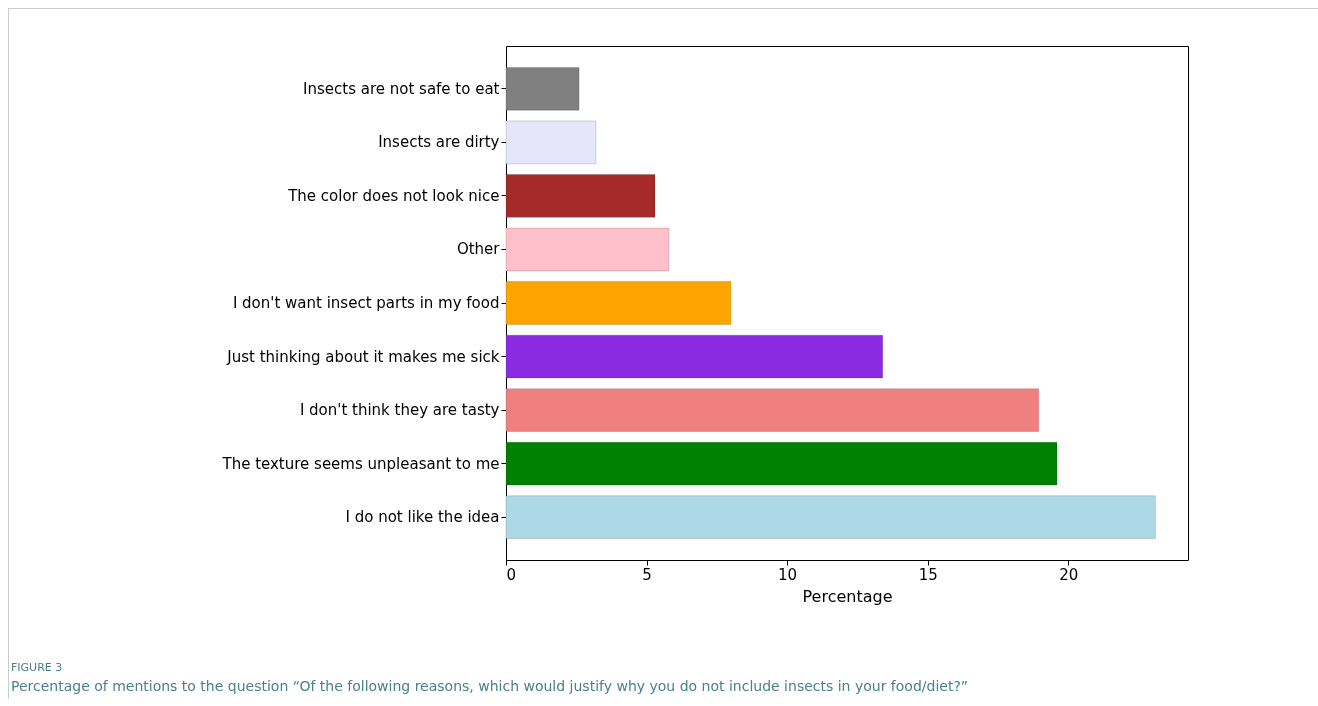 This screenshot has height=706, width=1318. I want to click on y-tick-label: Insects are dirty, so click(439, 142).